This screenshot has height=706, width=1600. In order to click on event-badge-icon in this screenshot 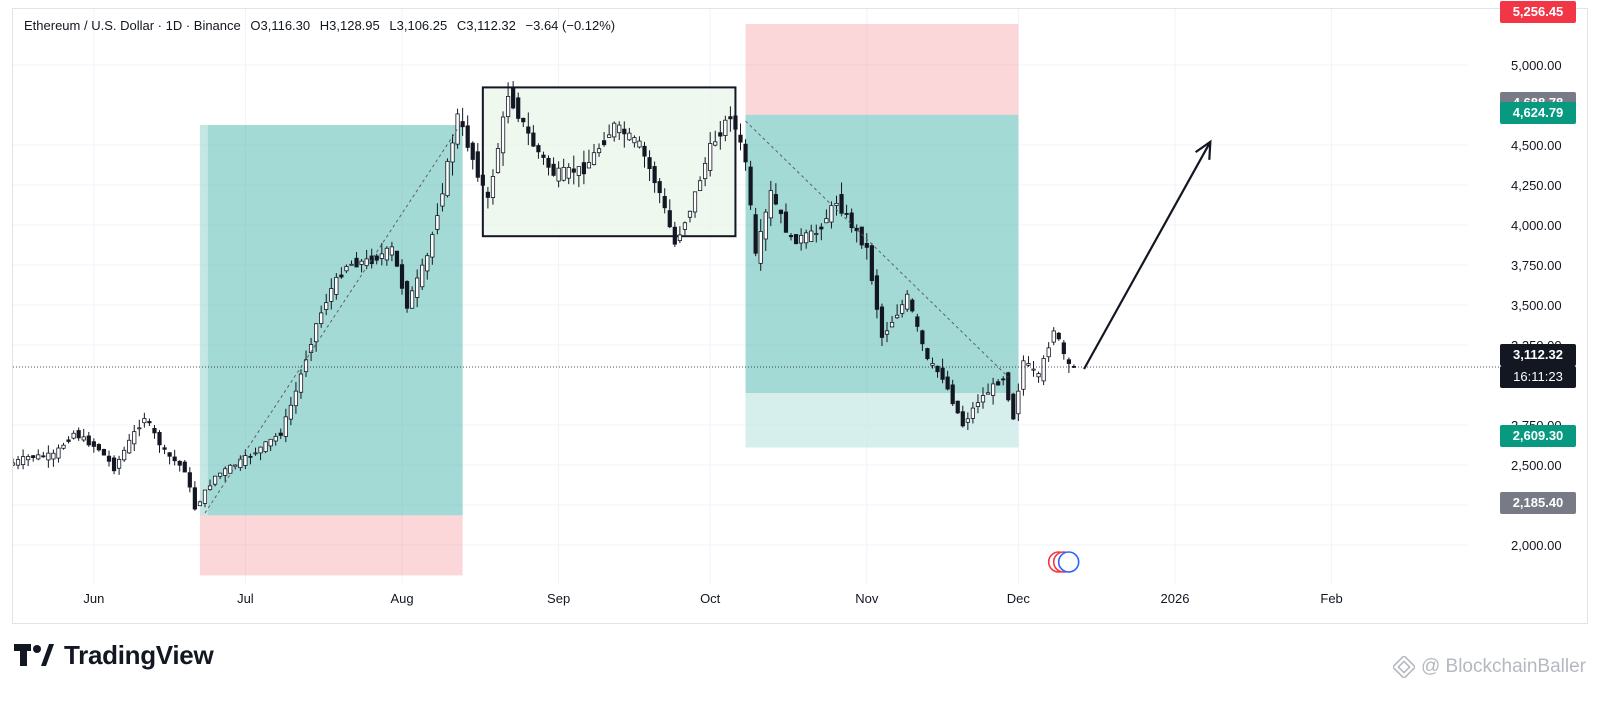, I will do `click(1068, 562)`.